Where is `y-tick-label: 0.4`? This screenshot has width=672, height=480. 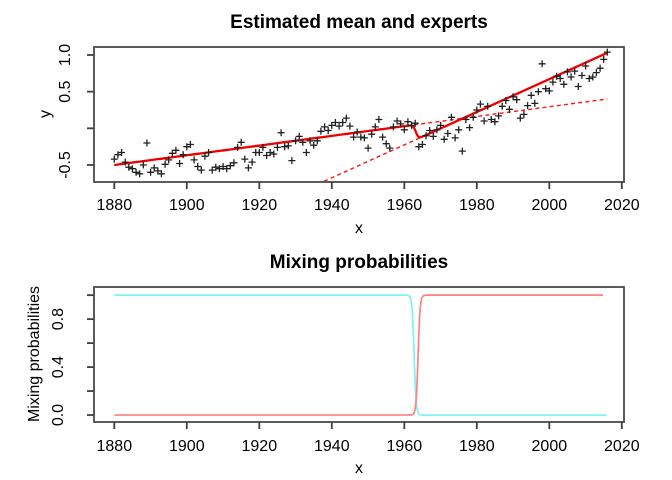
y-tick-label: 0.4 is located at coordinates (58, 367).